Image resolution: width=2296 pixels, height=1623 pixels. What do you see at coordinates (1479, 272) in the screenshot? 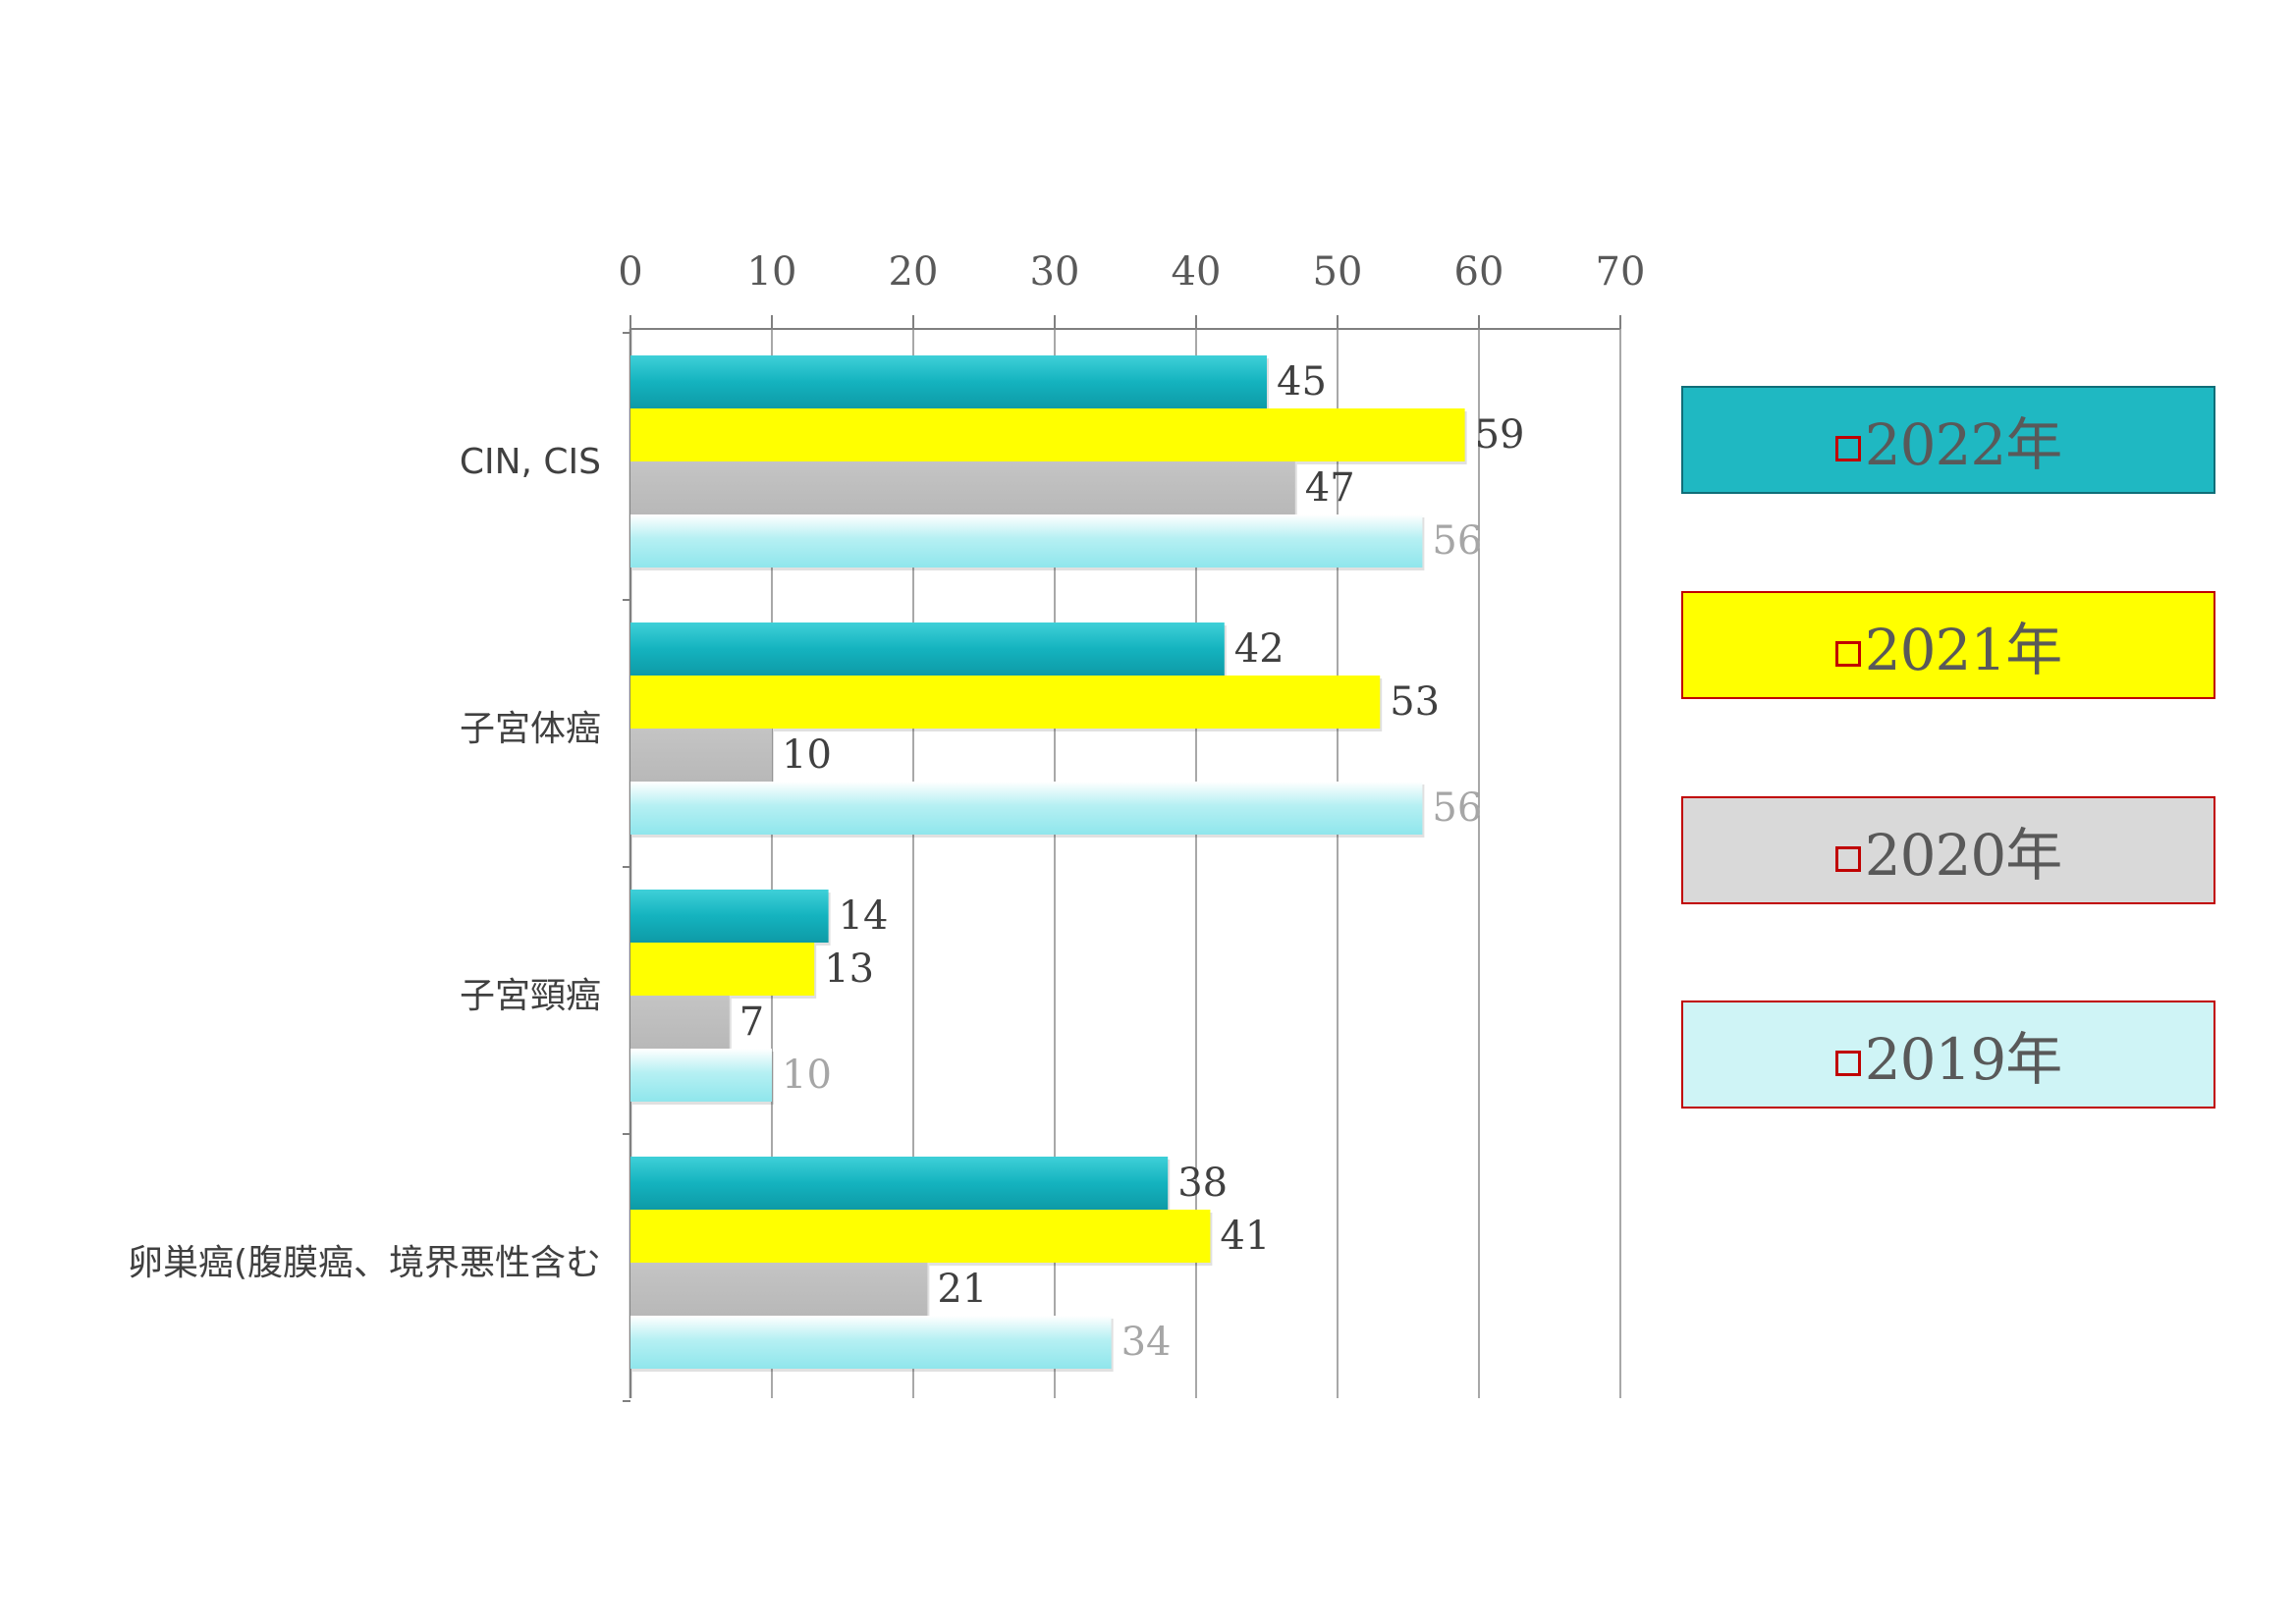
I see `x-tick-label: 60` at bounding box center [1479, 272].